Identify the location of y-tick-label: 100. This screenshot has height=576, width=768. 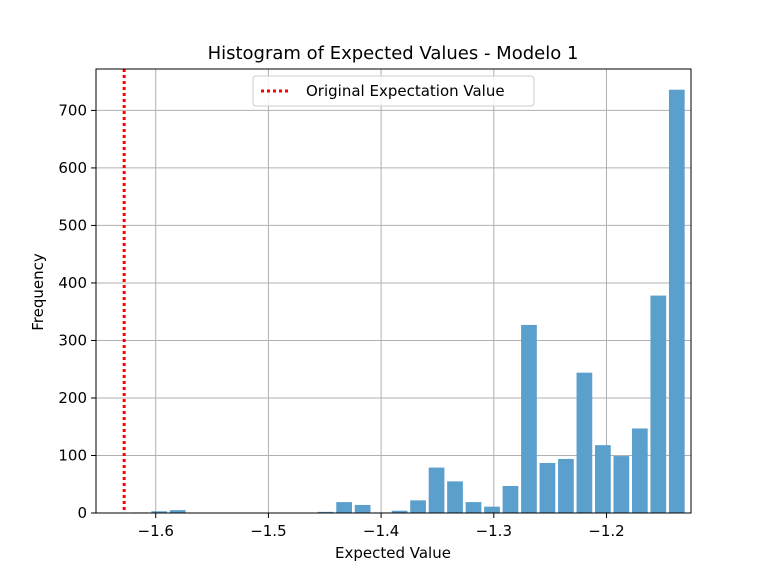
(72, 455).